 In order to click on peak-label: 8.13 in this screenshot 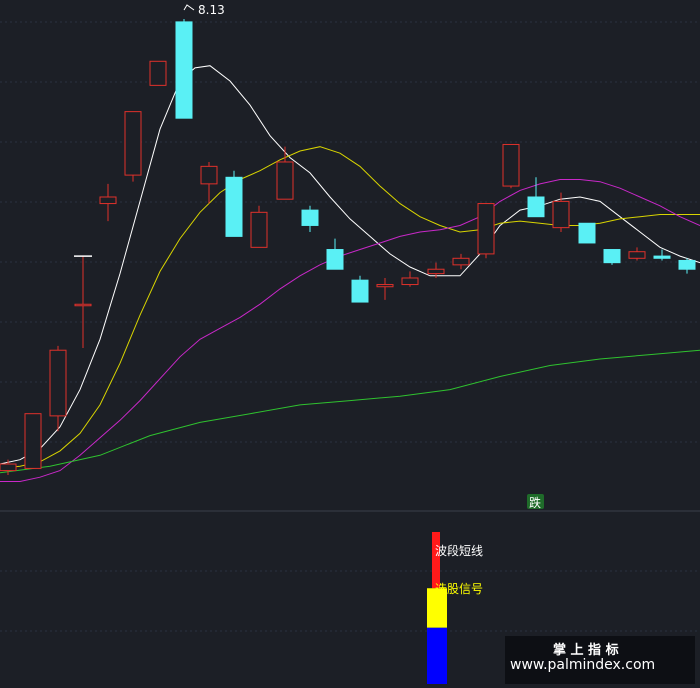, I will do `click(211, 10)`.